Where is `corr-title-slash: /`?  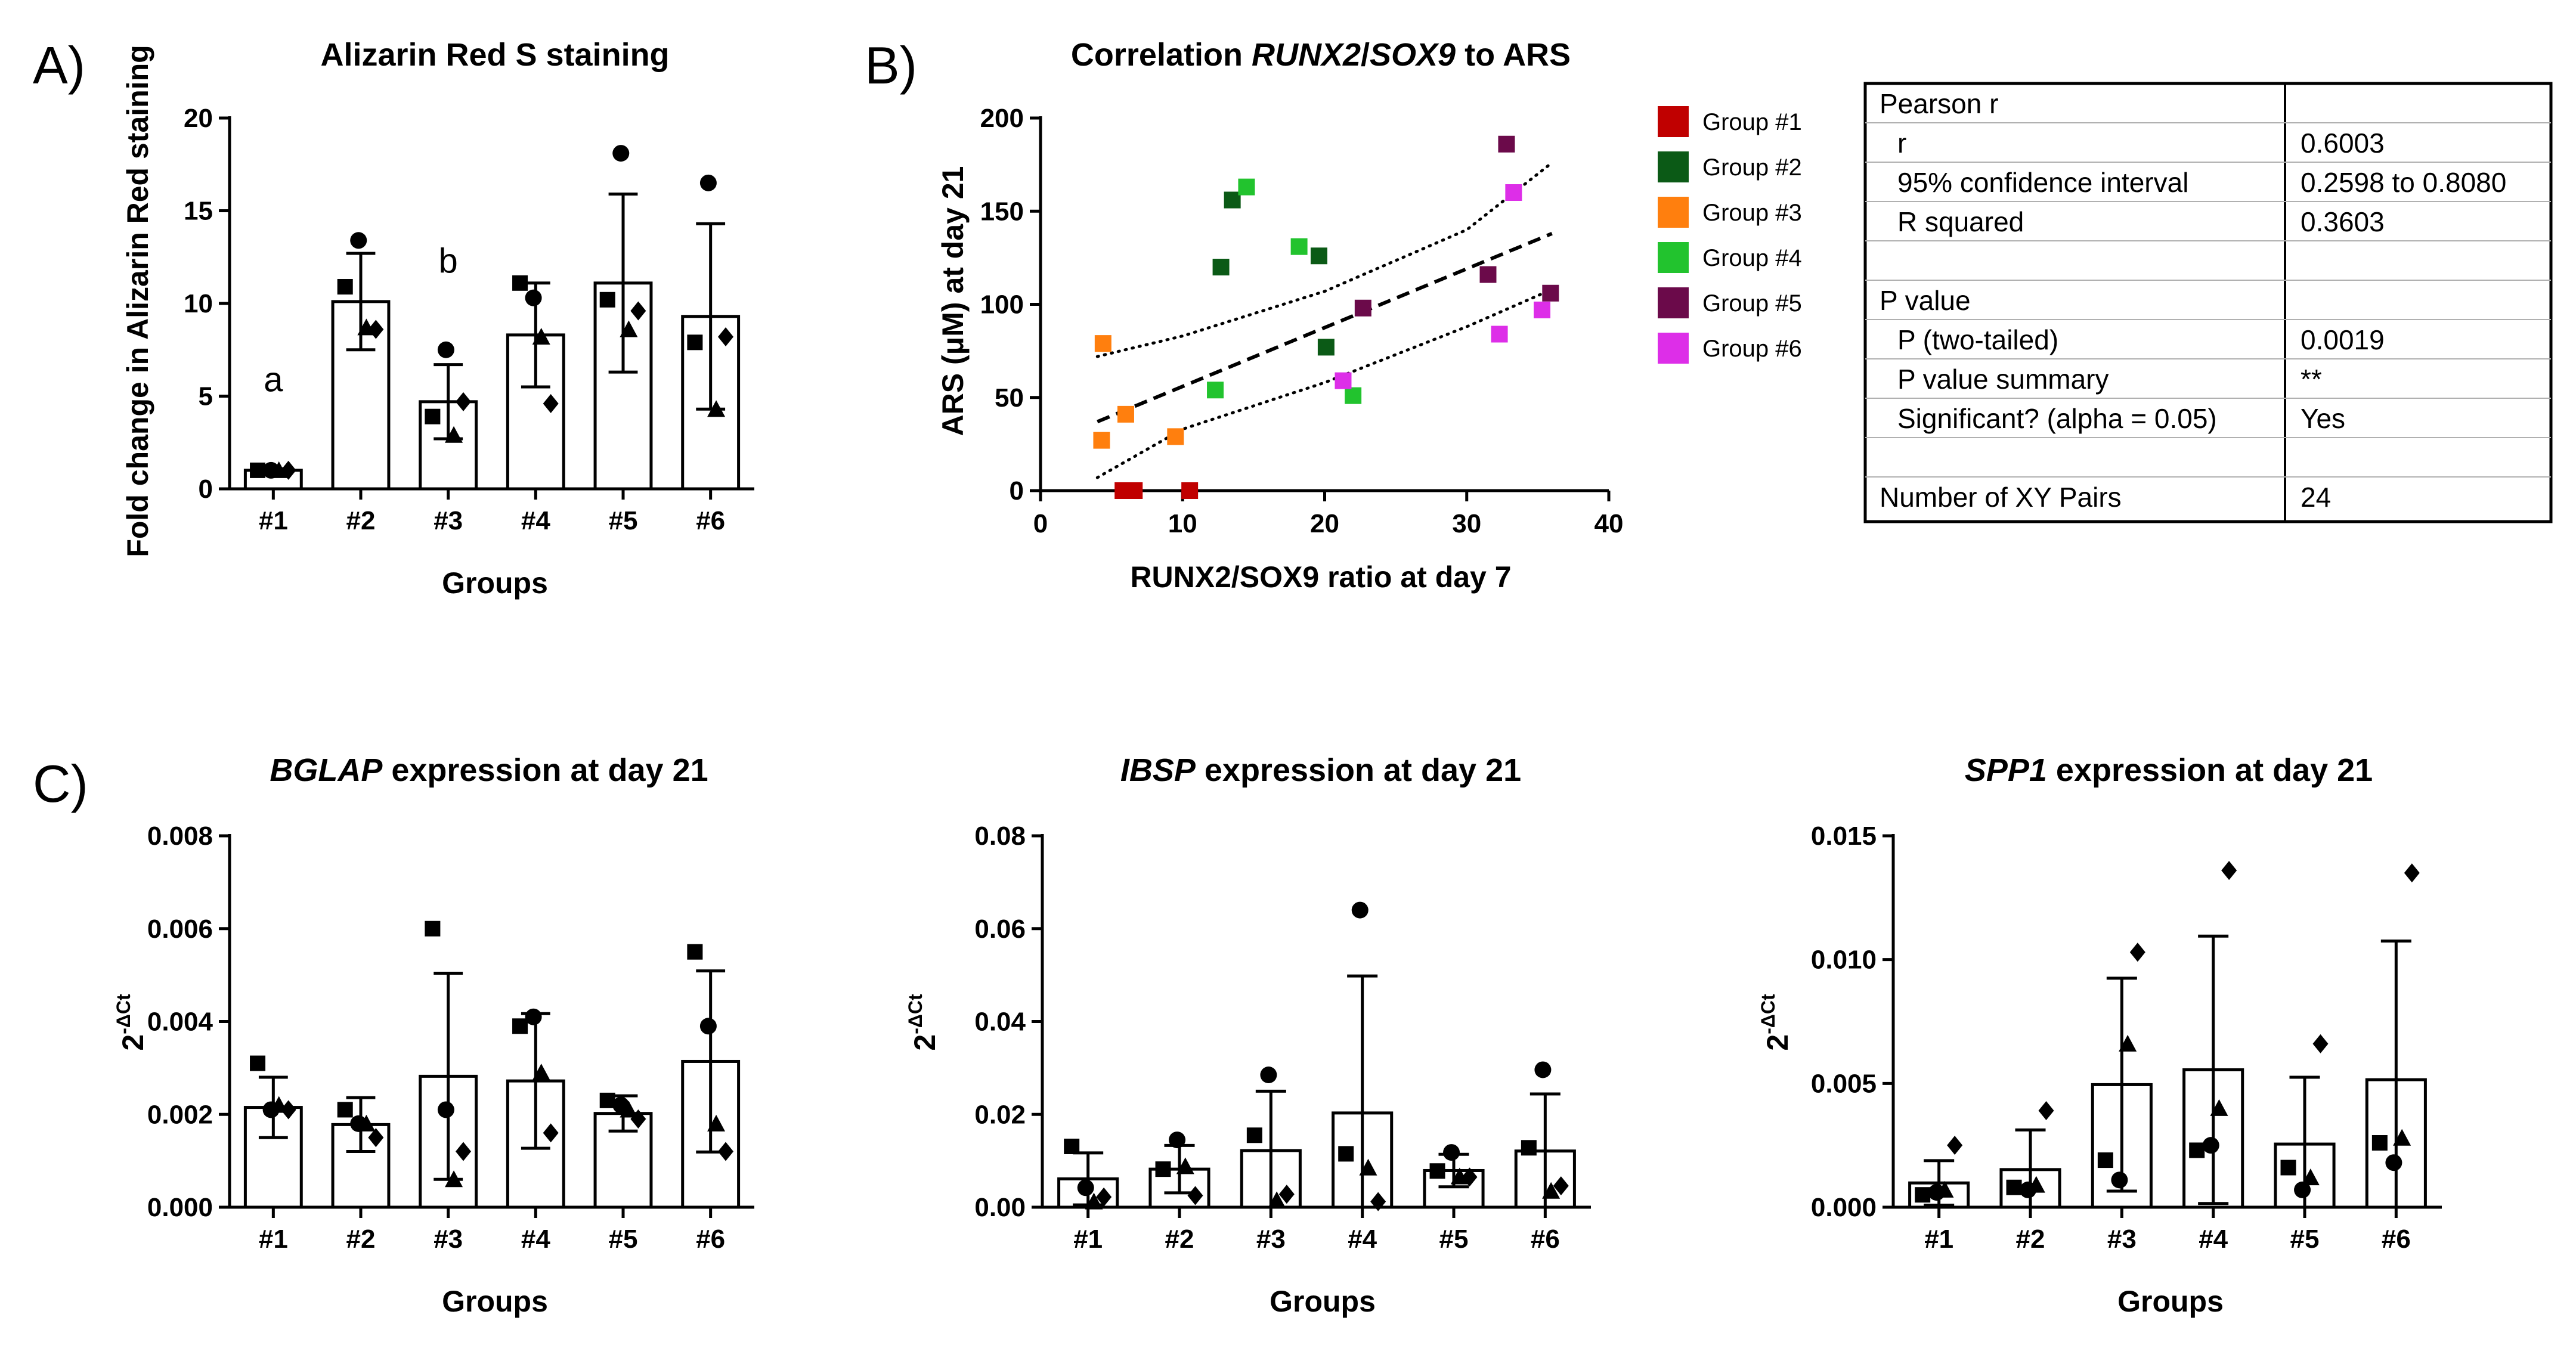
corr-title-slash: / is located at coordinates (1365, 55).